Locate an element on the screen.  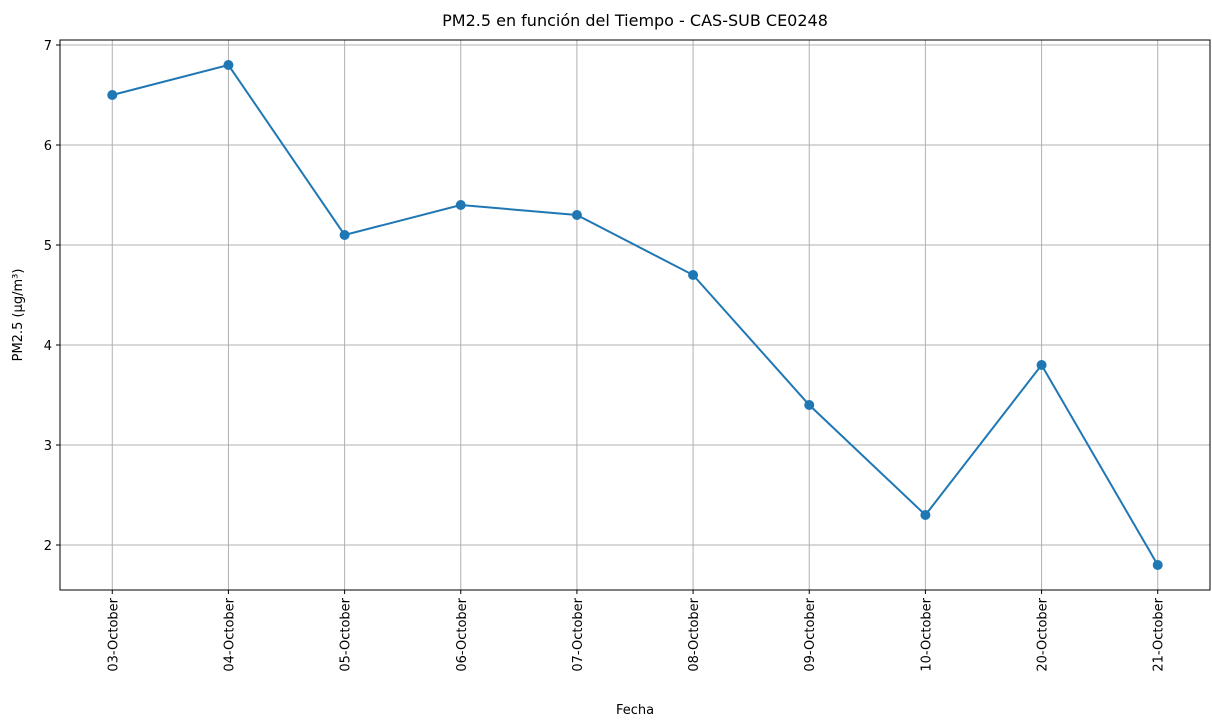
y-tick-label: 6 is located at coordinates (48, 146).